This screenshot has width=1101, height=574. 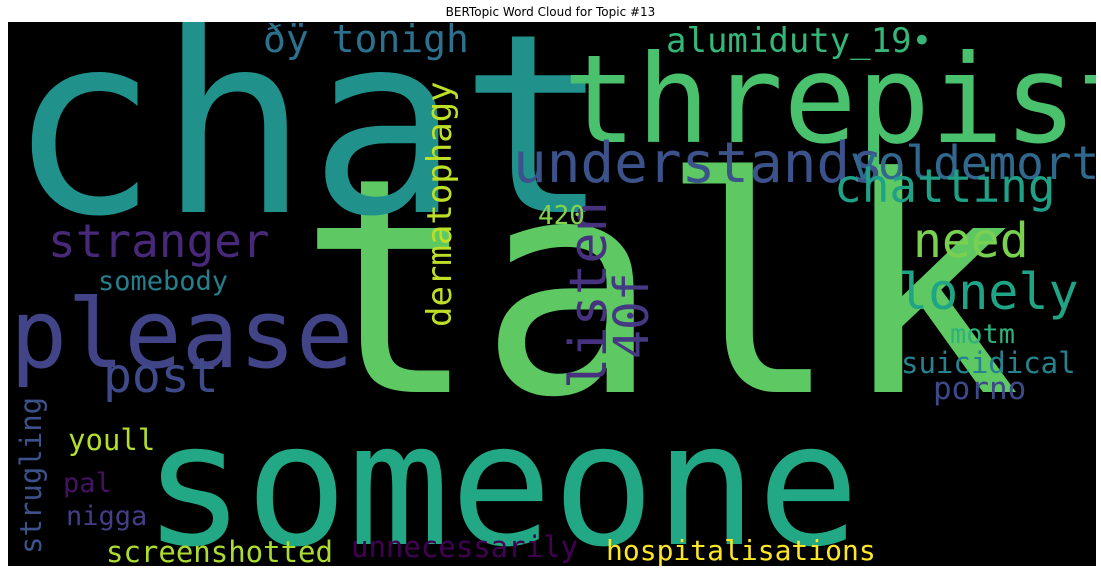 What do you see at coordinates (31, 475) in the screenshot?
I see `word-strugling: strugling` at bounding box center [31, 475].